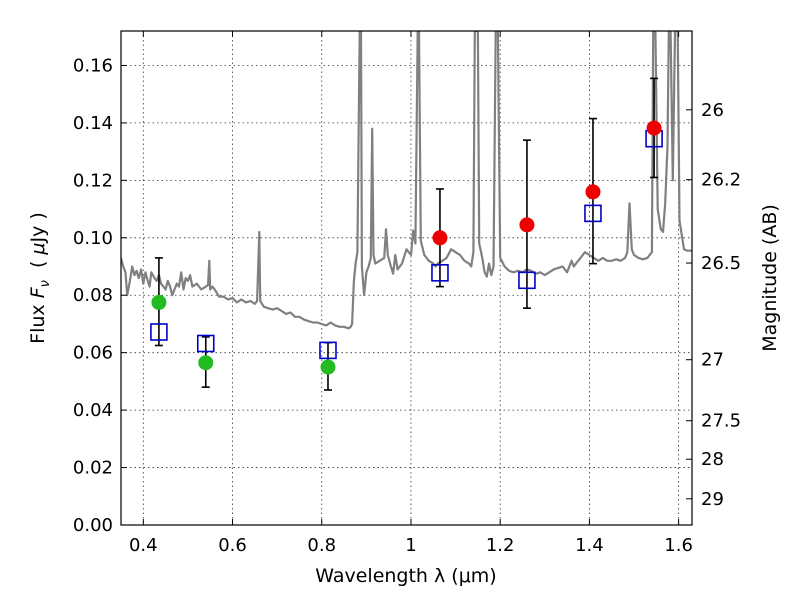 Image resolution: width=800 pixels, height=600 pixels. Describe the element at coordinates (721, 421) in the screenshot. I see `y2-tick-label: 27.5` at that location.